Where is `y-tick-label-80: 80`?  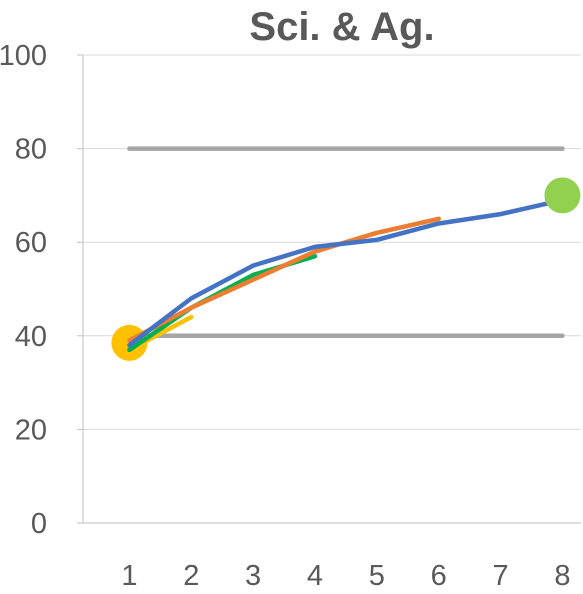 y-tick-label-80: 80 is located at coordinates (31, 150).